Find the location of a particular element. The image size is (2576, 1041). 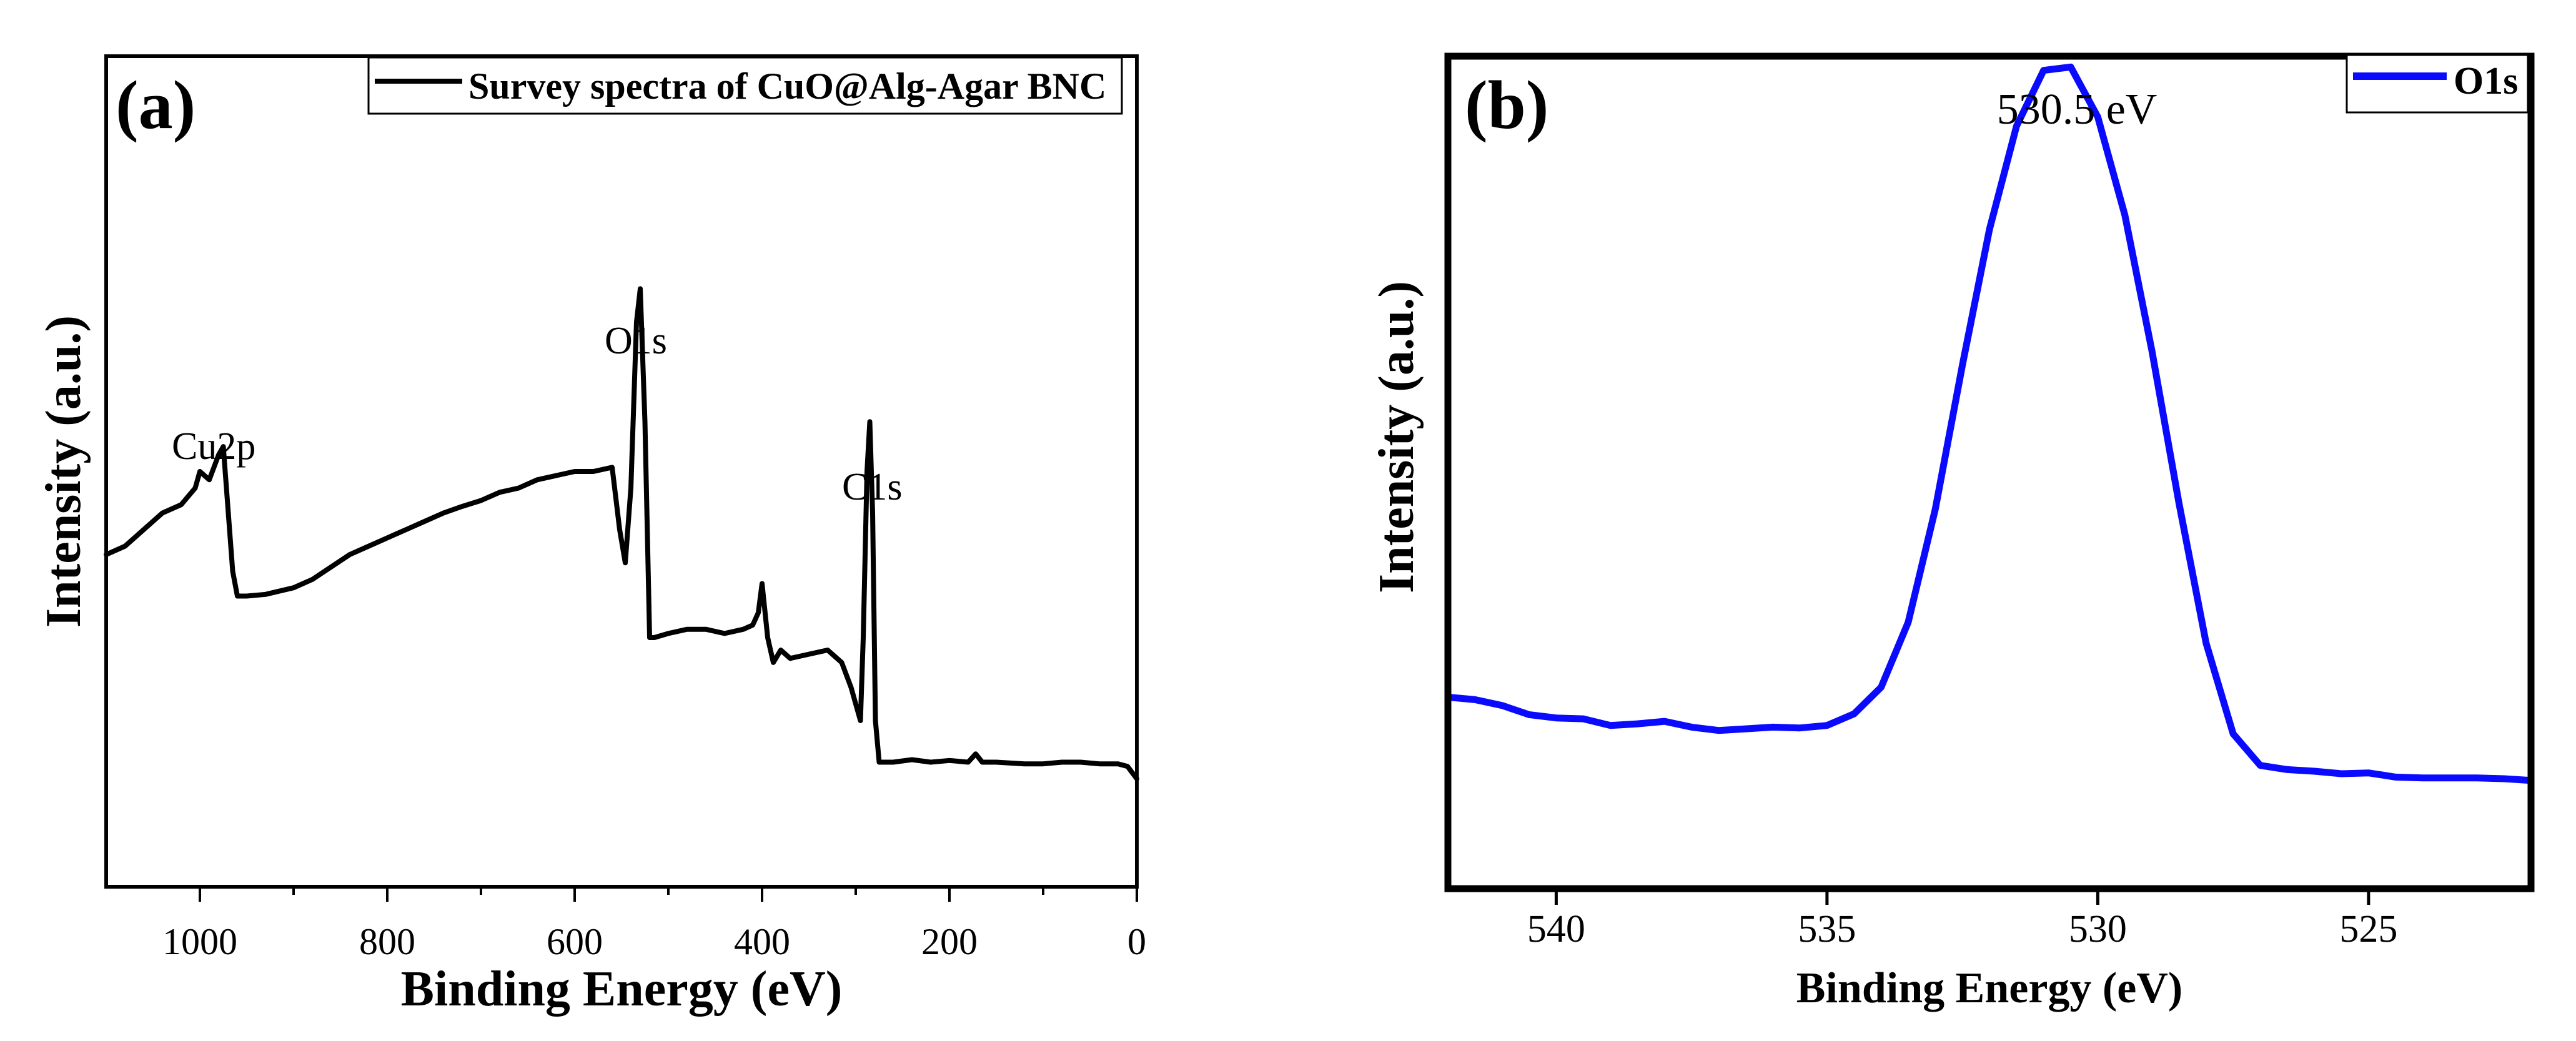

panel-a-x-tick-label: 0 is located at coordinates (1136, 941).